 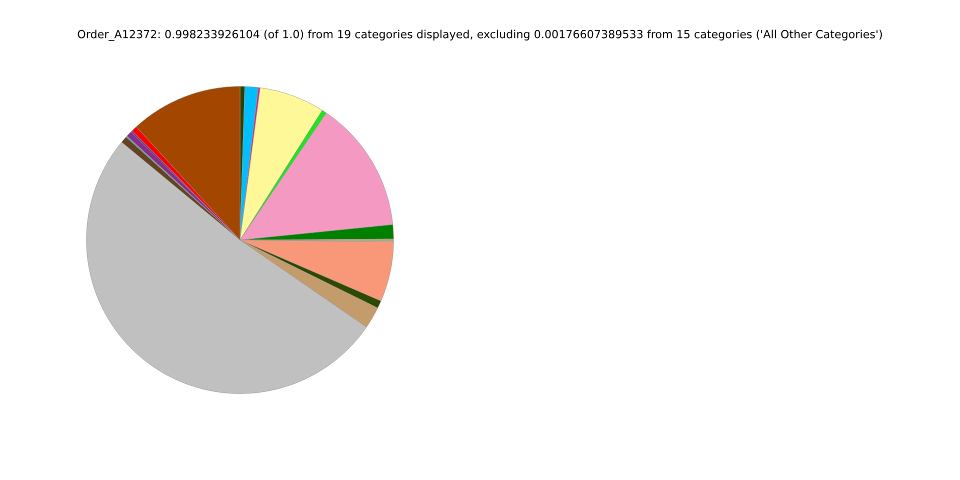 What do you see at coordinates (480, 35) in the screenshot?
I see `text: Order_A12372: 0.998233926104 (of 1.0) from 19 categories displayed, excluding 0.00176607389533 from 15 categories ('All Other Categories')` at bounding box center [480, 35].